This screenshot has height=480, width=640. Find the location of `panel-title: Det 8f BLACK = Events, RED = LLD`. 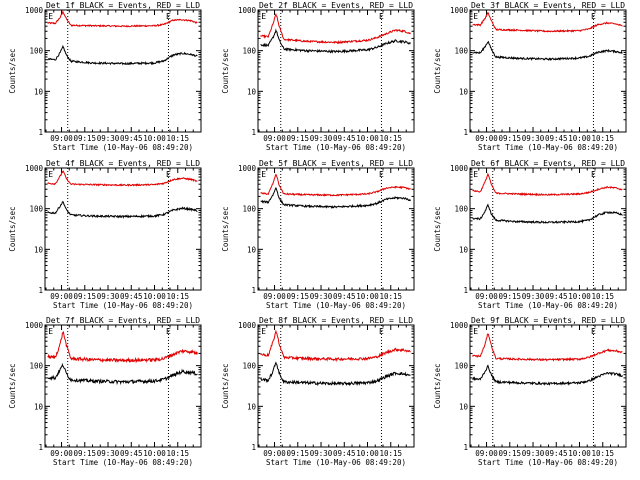

panel-title: Det 8f BLACK = Events, RED = LLD is located at coordinates (336, 320).